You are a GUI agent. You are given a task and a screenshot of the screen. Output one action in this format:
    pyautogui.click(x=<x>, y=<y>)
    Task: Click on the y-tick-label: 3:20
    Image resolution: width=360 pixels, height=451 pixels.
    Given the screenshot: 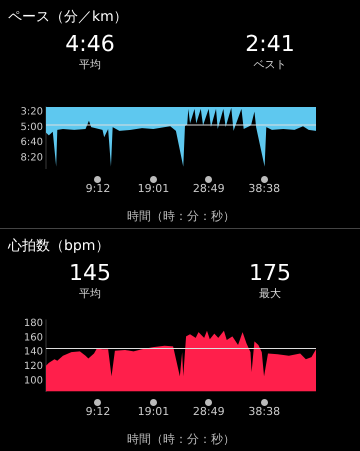 What is the action you would take?
    pyautogui.click(x=31, y=112)
    